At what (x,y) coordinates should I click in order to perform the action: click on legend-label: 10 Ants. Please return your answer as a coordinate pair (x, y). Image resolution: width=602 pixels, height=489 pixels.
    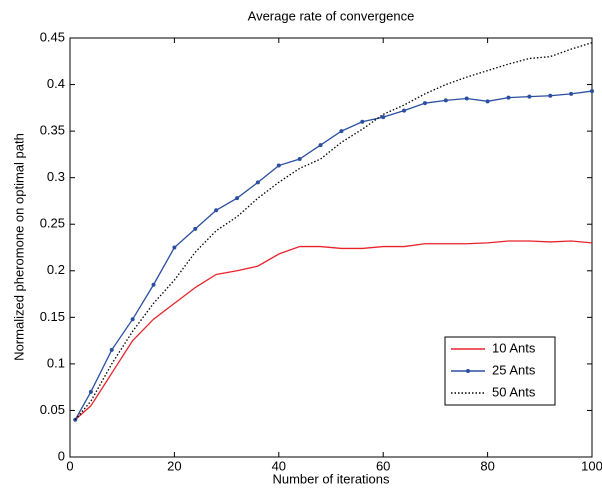
    Looking at the image, I should click on (514, 347).